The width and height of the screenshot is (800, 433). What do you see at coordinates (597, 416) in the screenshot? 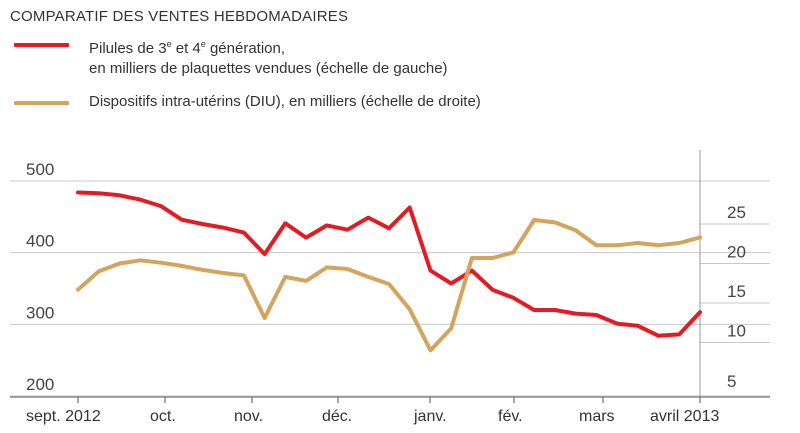
I see `x-tick-label: mars` at bounding box center [597, 416].